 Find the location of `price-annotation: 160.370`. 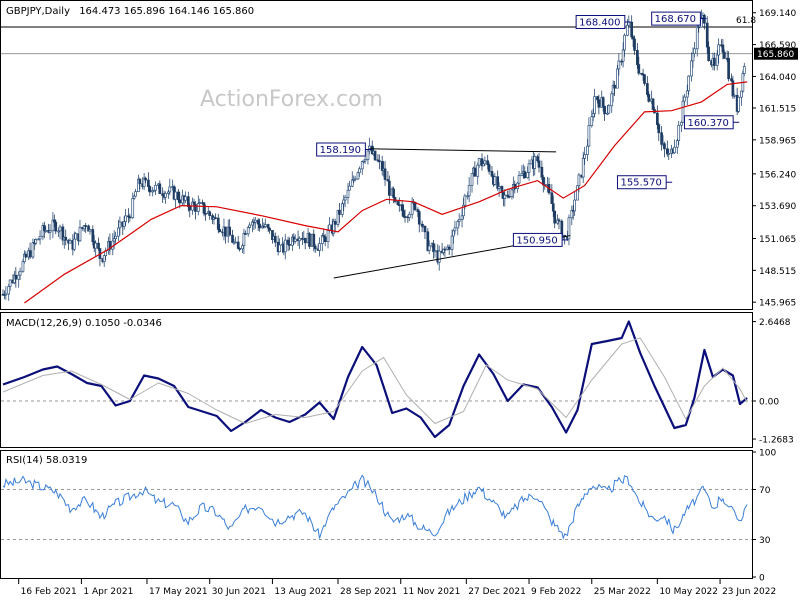

price-annotation: 160.370 is located at coordinates (711, 122).